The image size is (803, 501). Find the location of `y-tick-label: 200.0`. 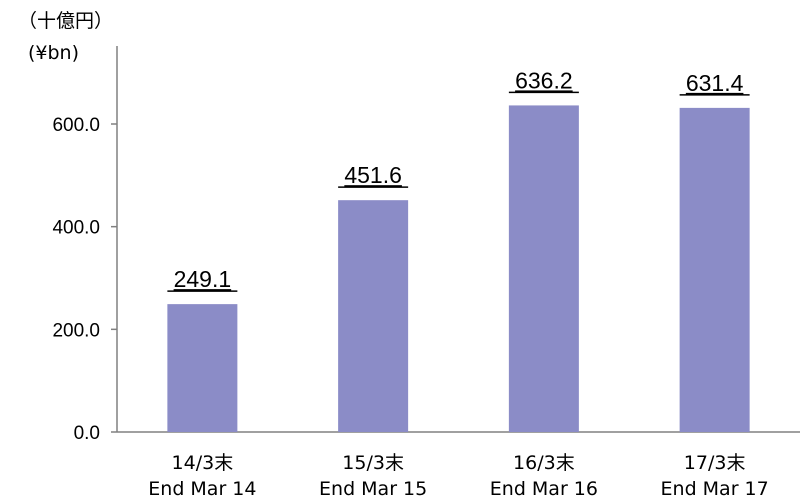

y-tick-label: 200.0 is located at coordinates (76, 330).